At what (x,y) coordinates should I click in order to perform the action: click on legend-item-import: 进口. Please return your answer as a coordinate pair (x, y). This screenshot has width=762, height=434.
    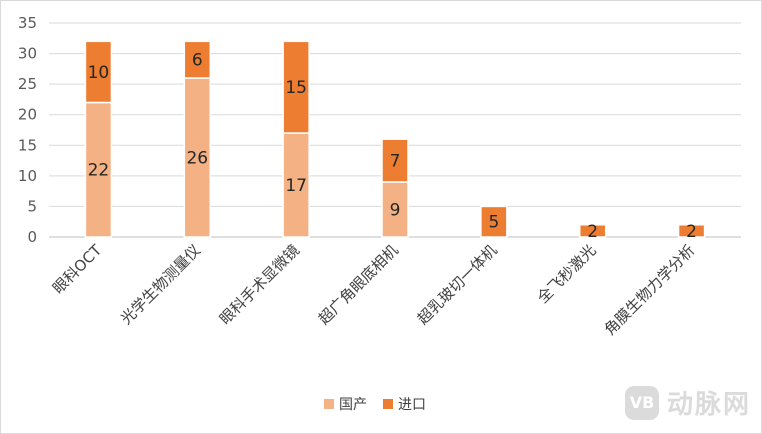
    Looking at the image, I should click on (404, 404).